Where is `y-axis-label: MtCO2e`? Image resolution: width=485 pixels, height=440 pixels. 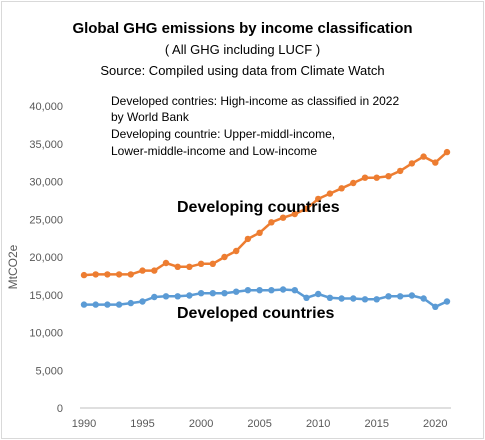
y-axis-label: MtCO2e is located at coordinates (13, 266).